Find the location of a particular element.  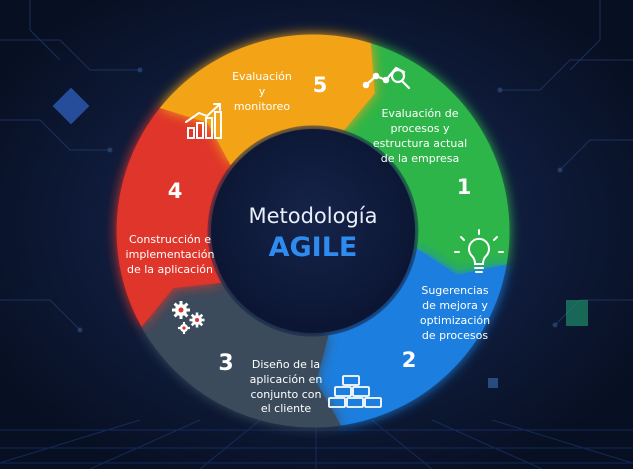

stage-3-line: el cliente is located at coordinates (286, 408).